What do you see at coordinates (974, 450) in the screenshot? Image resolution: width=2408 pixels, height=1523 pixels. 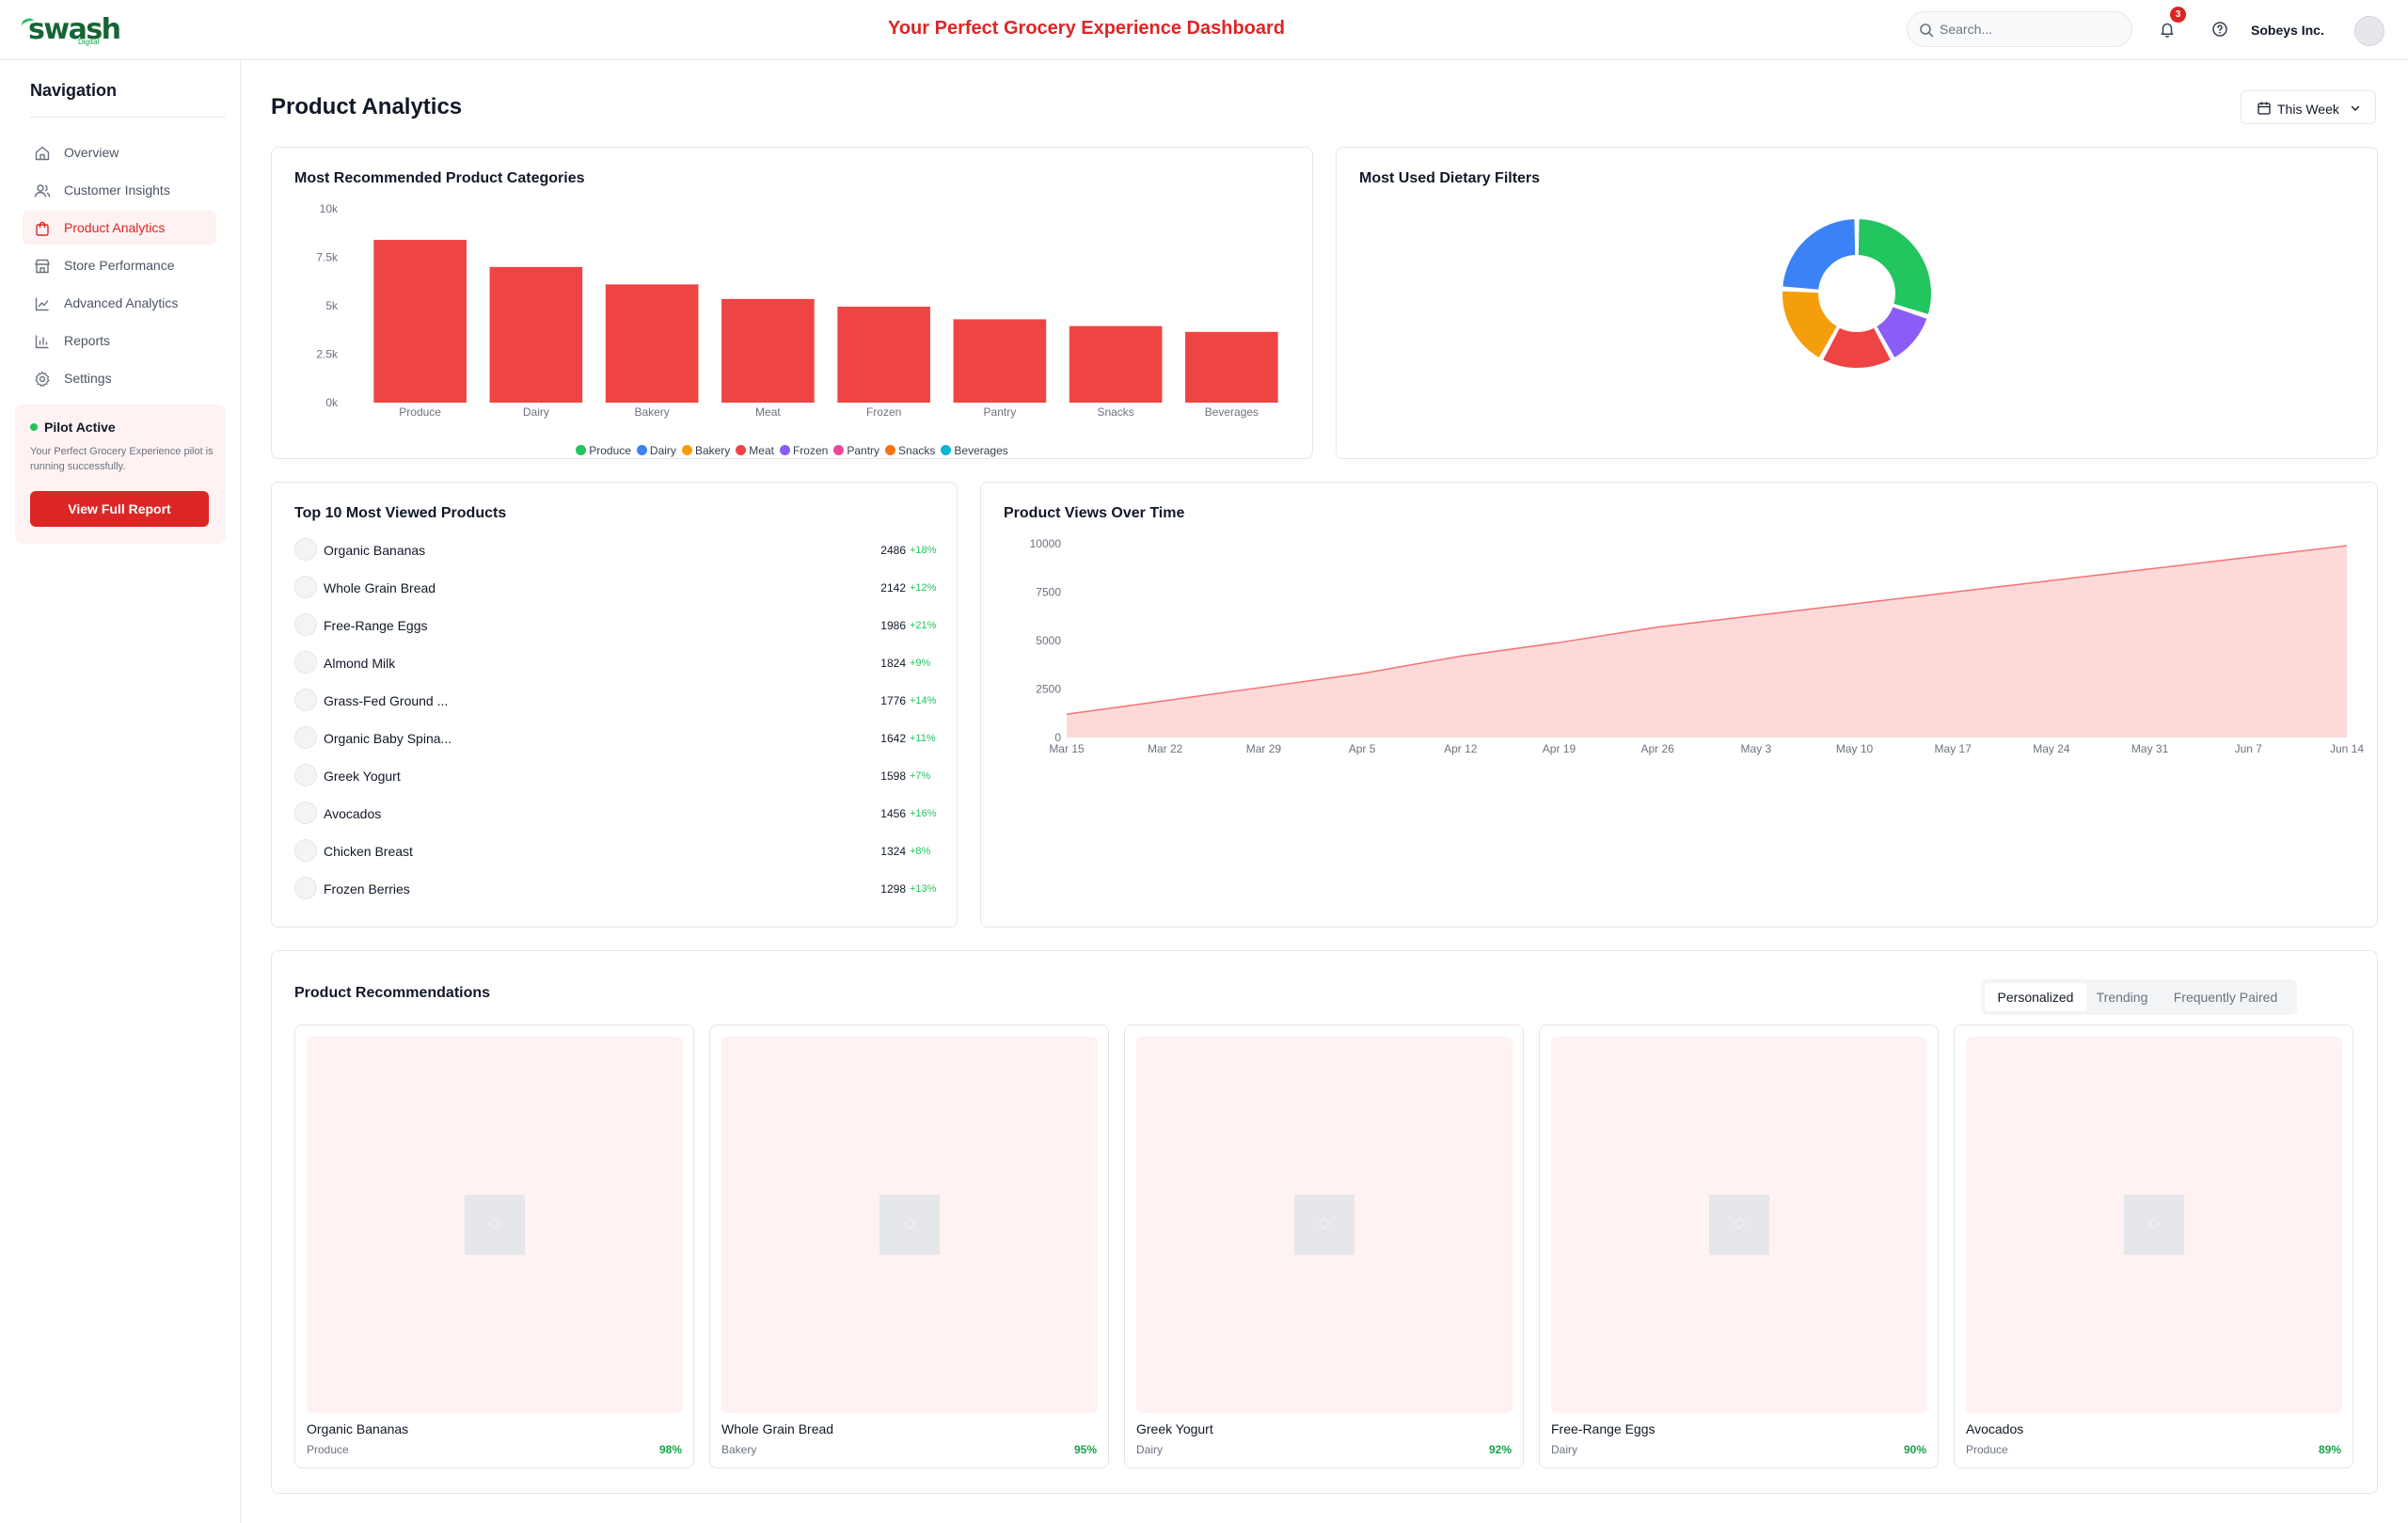 I see `legend-item: Beverages` at bounding box center [974, 450].